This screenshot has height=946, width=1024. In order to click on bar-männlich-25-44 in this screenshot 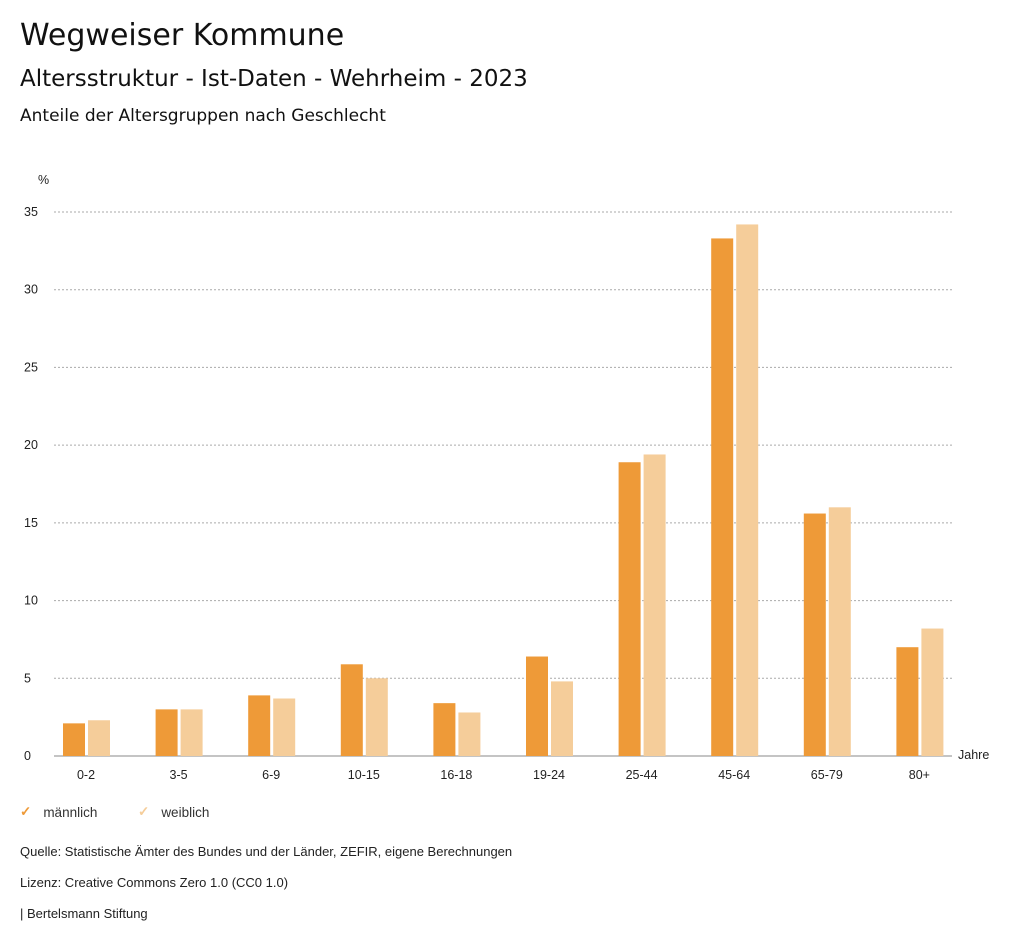, I will do `click(629, 609)`.